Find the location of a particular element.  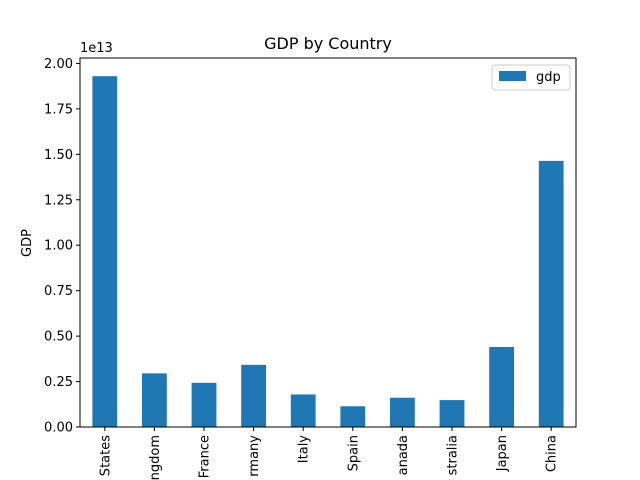

legend-swatch is located at coordinates (512, 76).